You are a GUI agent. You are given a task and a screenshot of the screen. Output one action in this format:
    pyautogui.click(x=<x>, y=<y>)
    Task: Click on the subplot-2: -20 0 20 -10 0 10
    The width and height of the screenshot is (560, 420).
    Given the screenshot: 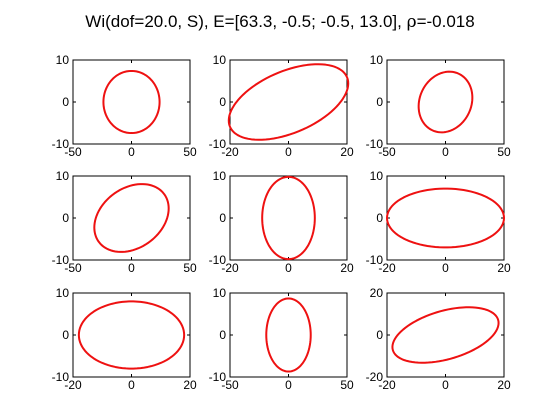 What is the action you would take?
    pyautogui.click(x=281, y=106)
    